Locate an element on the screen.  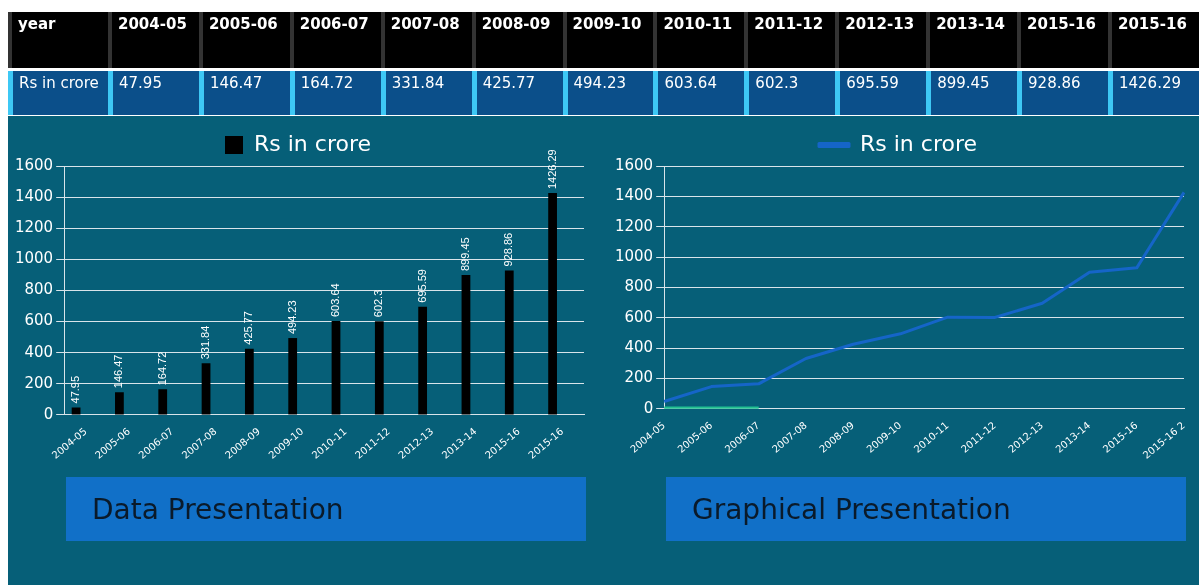
category-label: 2012-13 is located at coordinates (881, 40).